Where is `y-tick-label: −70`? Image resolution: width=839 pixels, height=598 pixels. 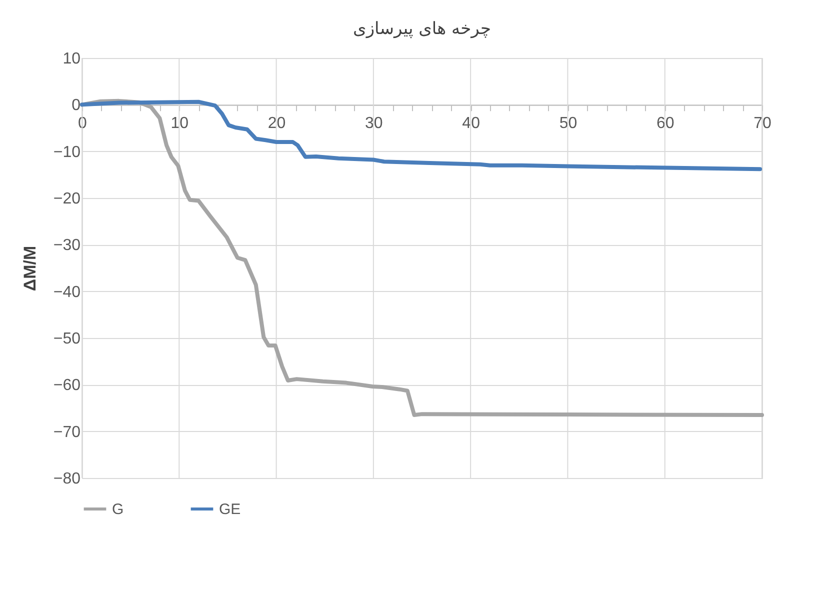
y-tick-label: −70 is located at coordinates (67, 432).